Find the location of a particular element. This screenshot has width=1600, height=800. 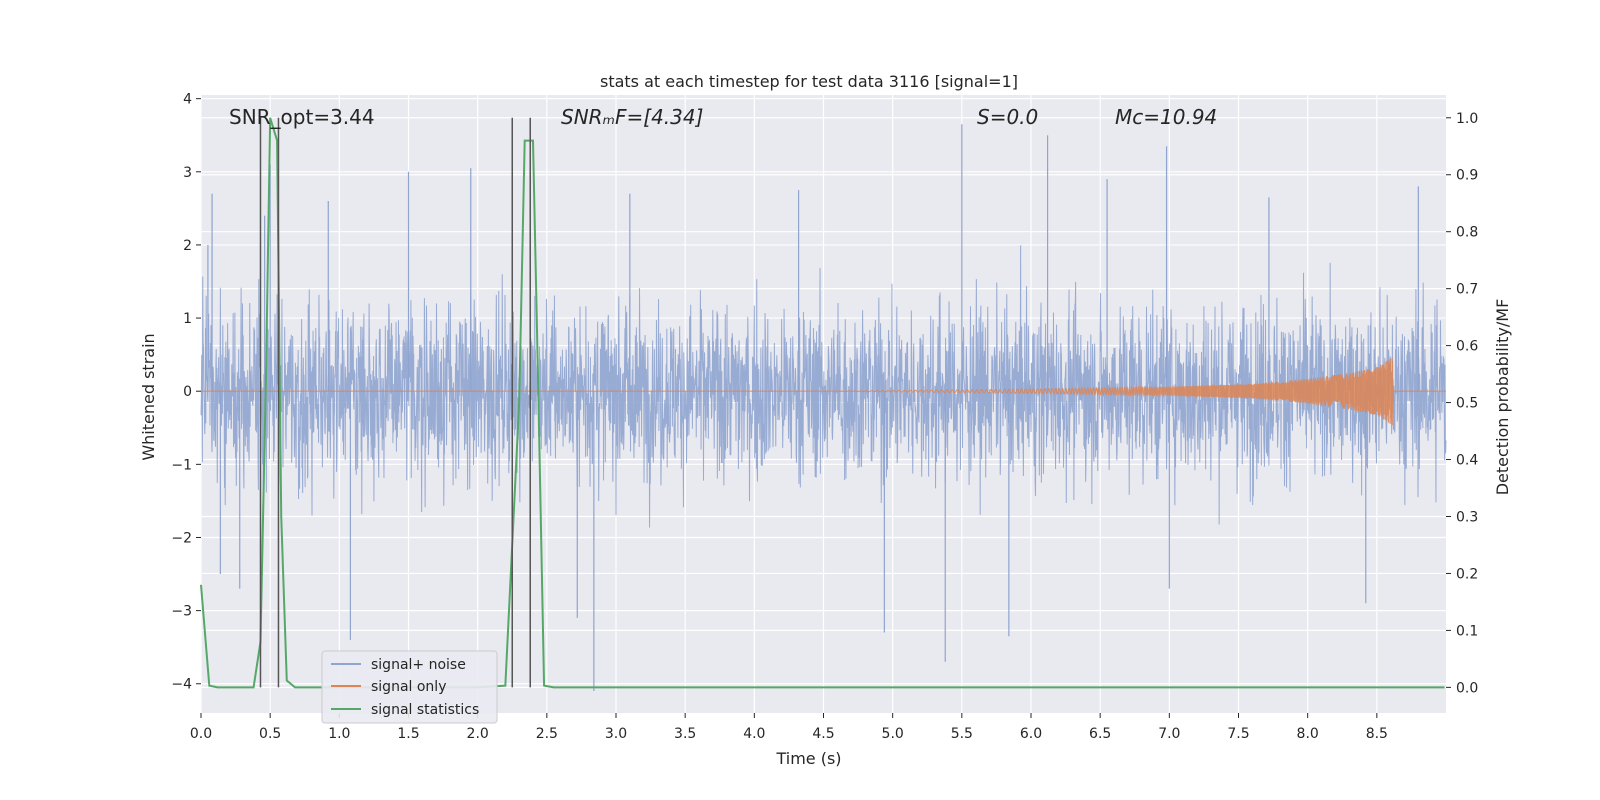

y-right-tick-label: 0.3 is located at coordinates (1467, 517).